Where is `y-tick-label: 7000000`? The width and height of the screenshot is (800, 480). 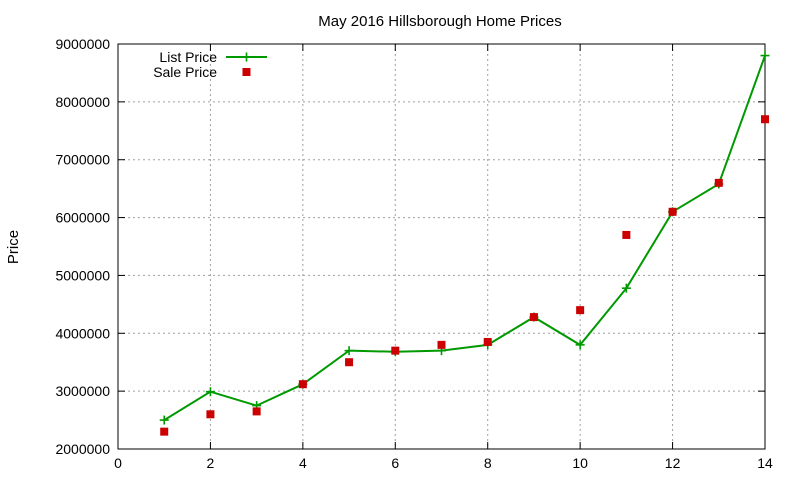 y-tick-label: 7000000 is located at coordinates (82, 160).